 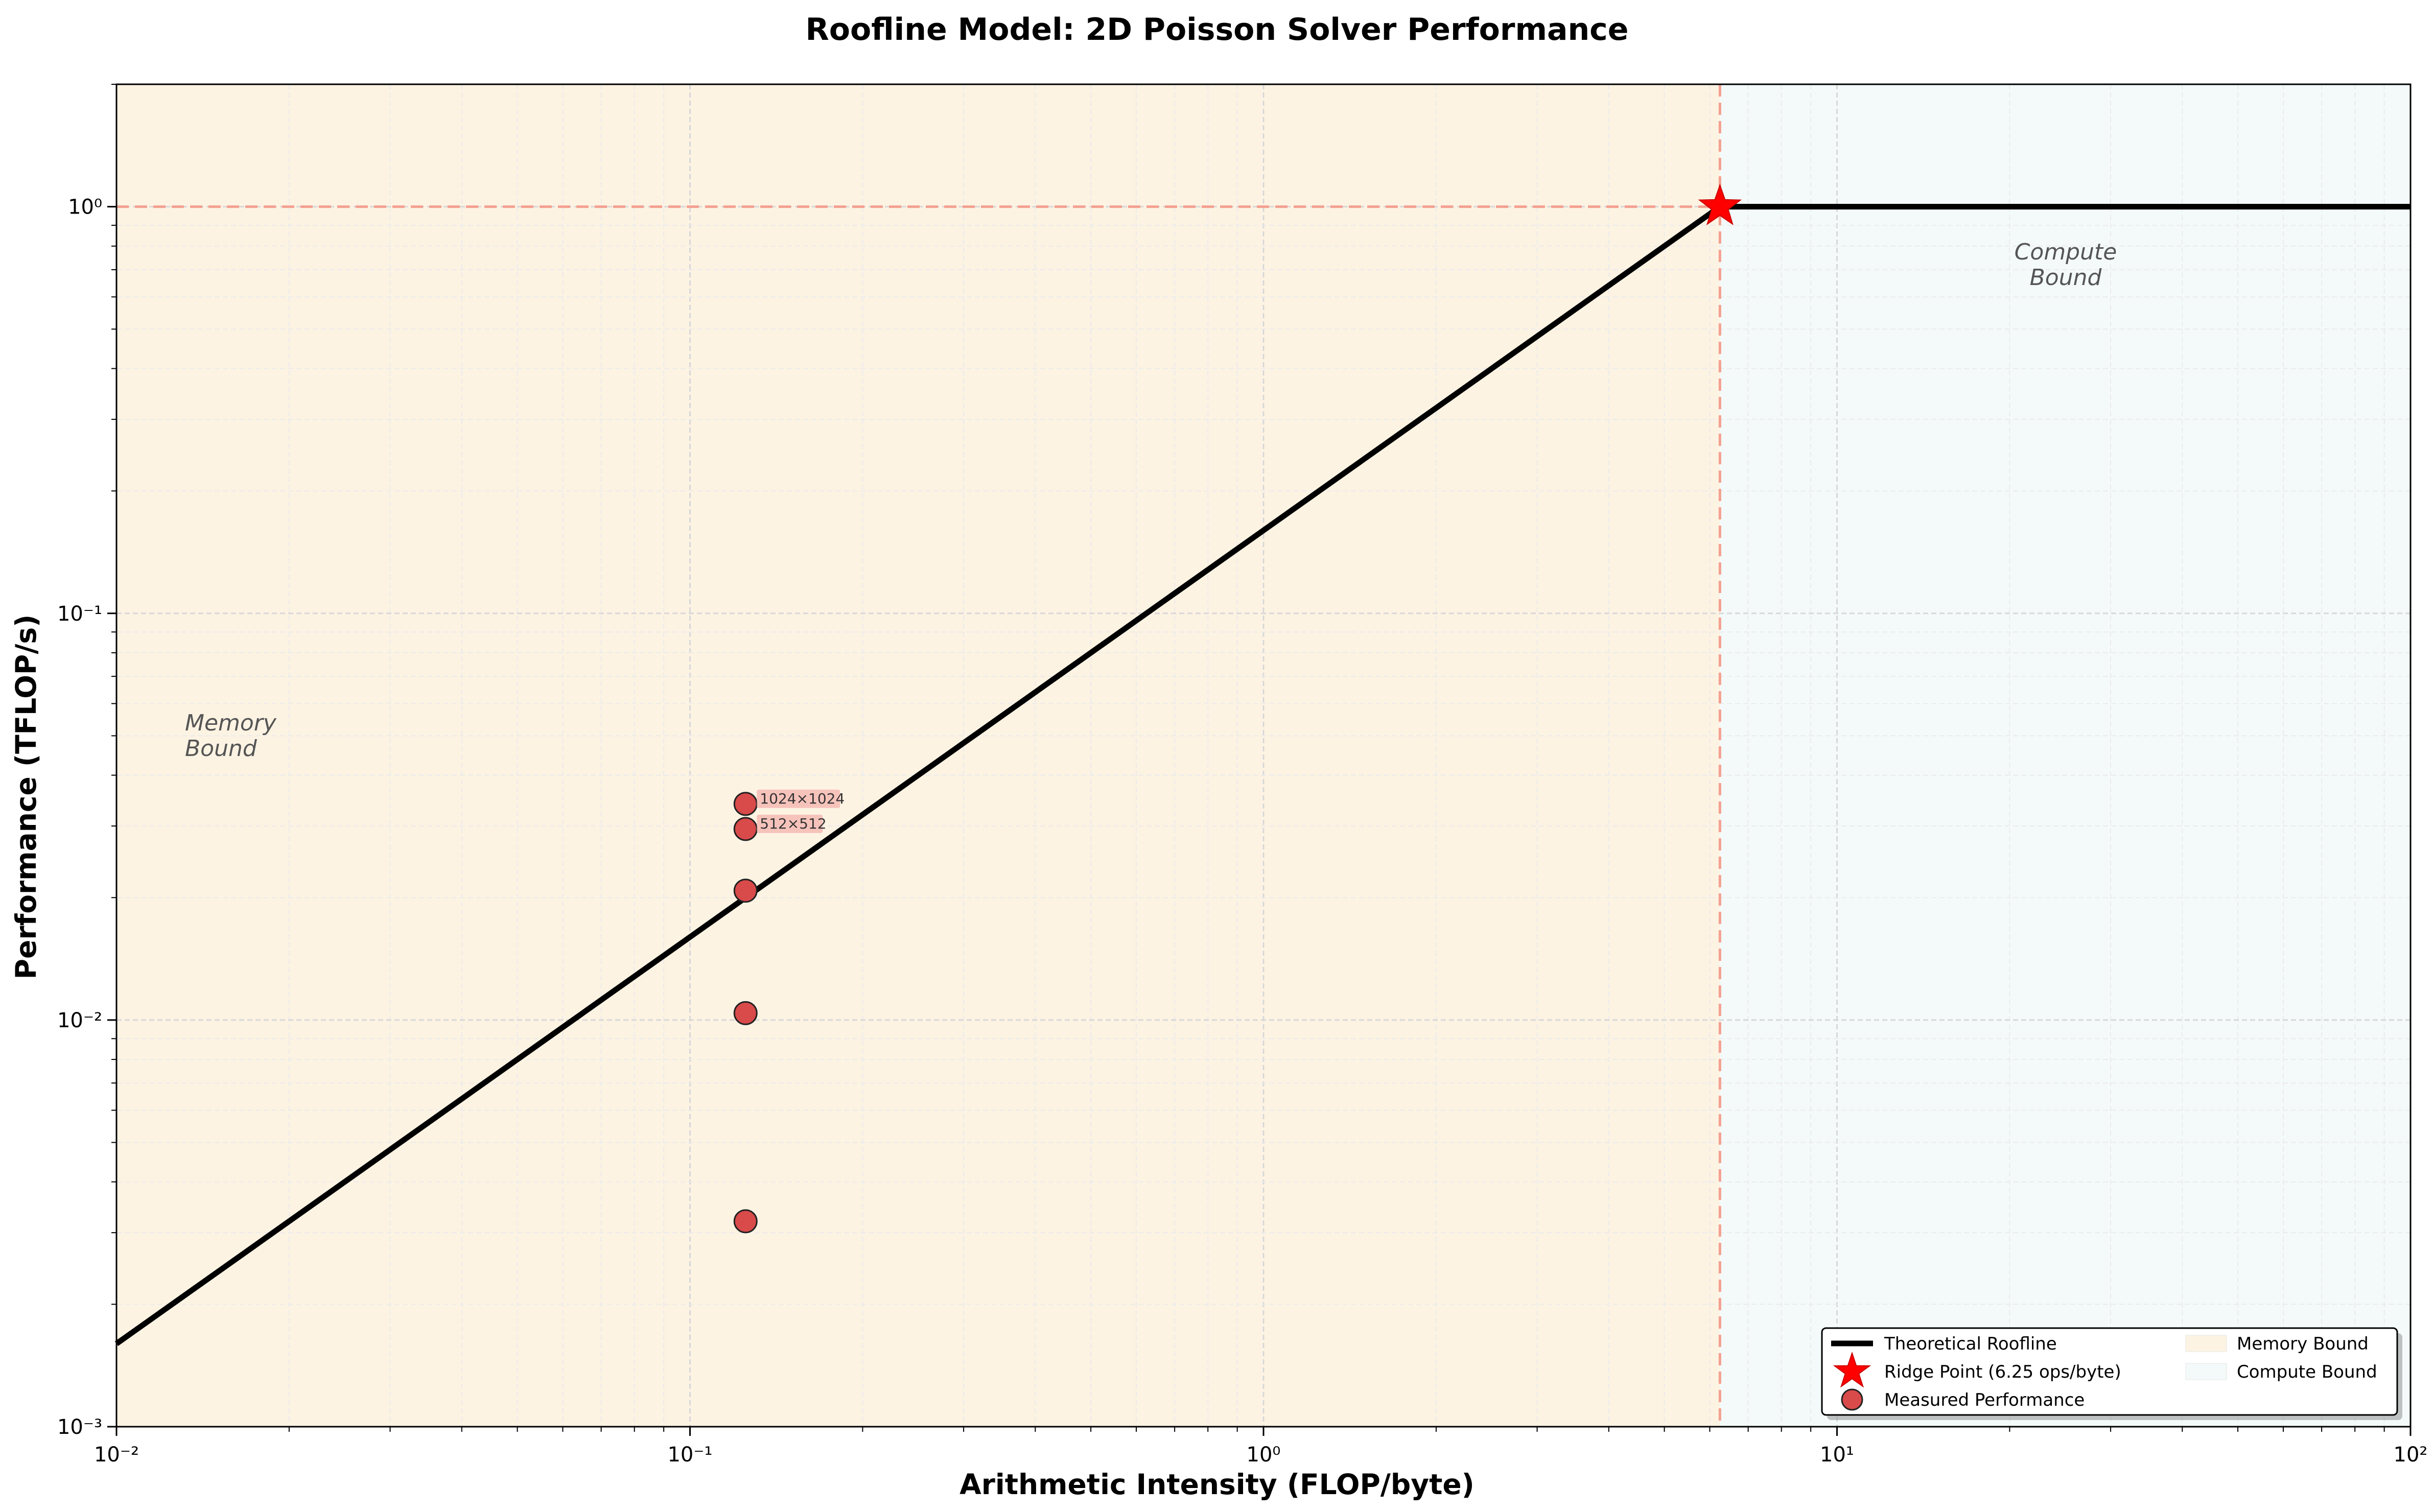 What do you see at coordinates (803, 798) in the screenshot?
I see `data-label: 1024×1024` at bounding box center [803, 798].